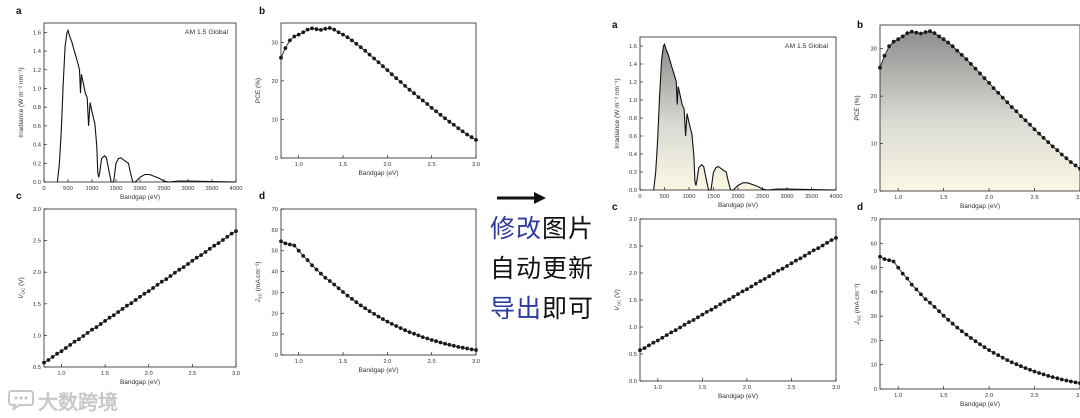 The image size is (1080, 418). Describe the element at coordinates (275, 43) in the screenshot. I see `y-tick-label: 30` at that location.